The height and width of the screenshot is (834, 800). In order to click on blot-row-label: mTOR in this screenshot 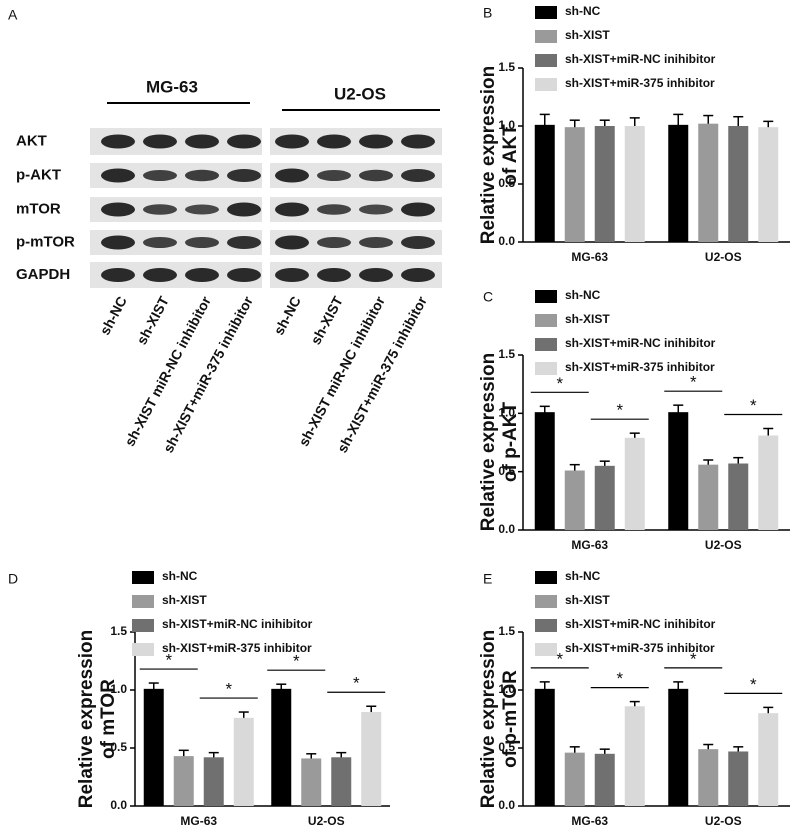, I will do `click(38, 208)`.